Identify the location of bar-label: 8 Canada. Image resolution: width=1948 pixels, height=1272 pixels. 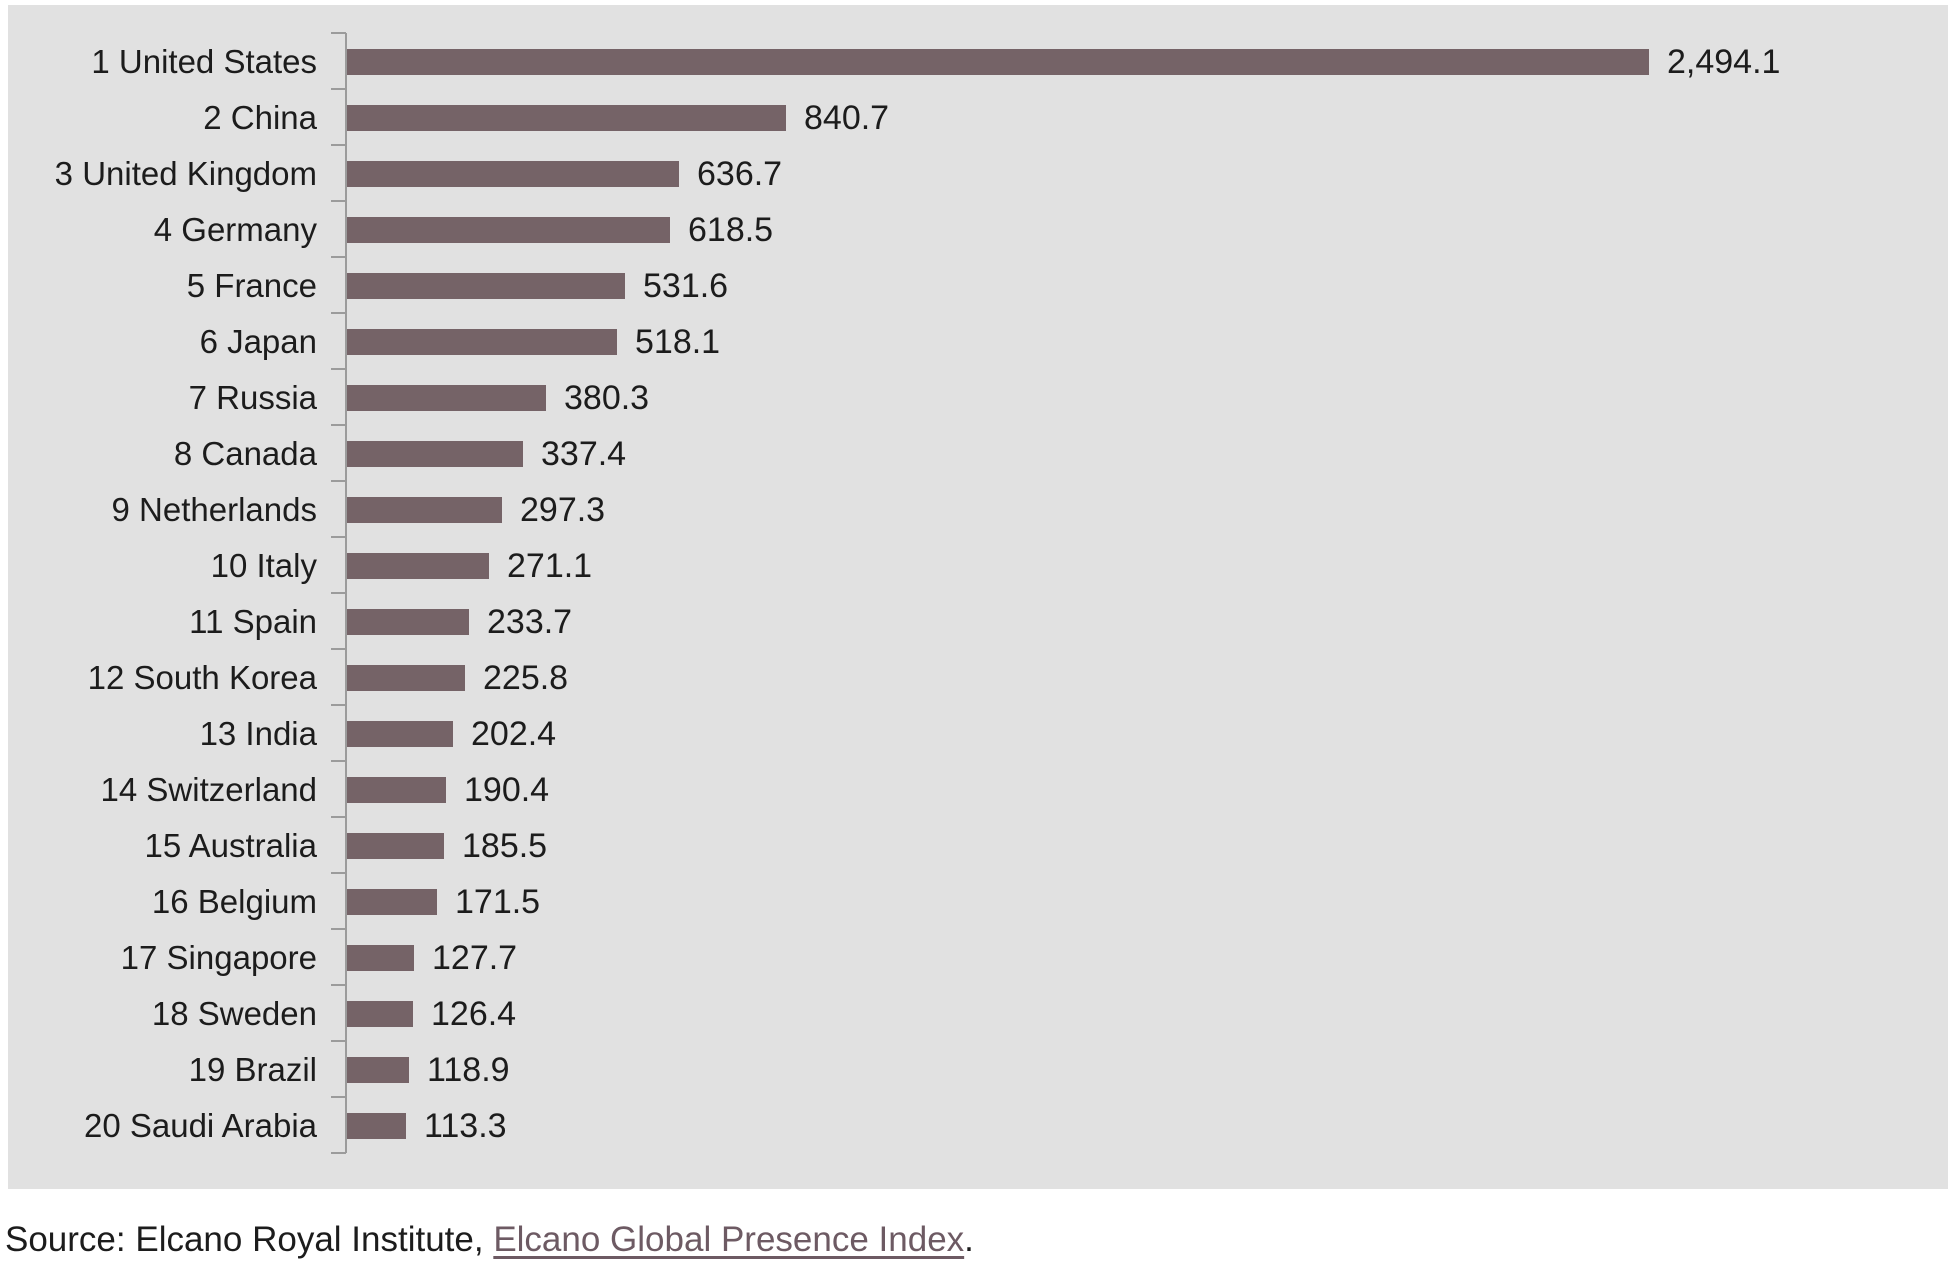
(245, 453).